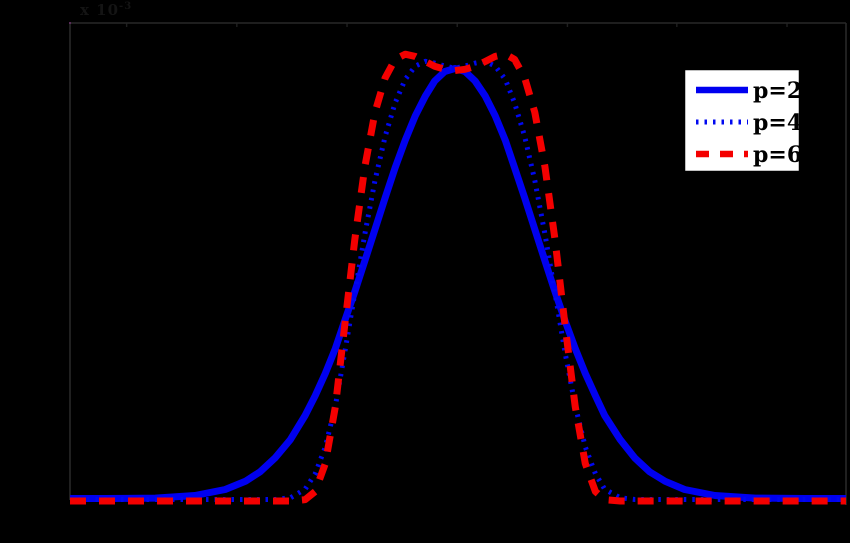  I want to click on legend-box: p=2 p=4 p=6, so click(742, 120).